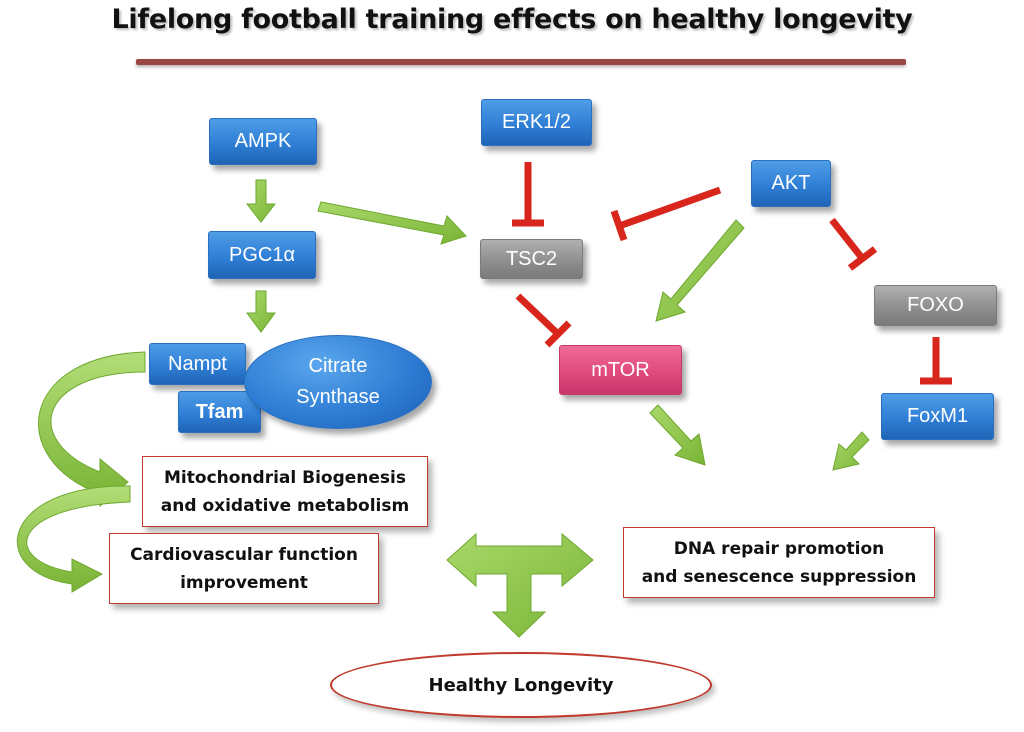  Describe the element at coordinates (779, 576) in the screenshot. I see `dna-line-2: and senescence suppression` at that location.